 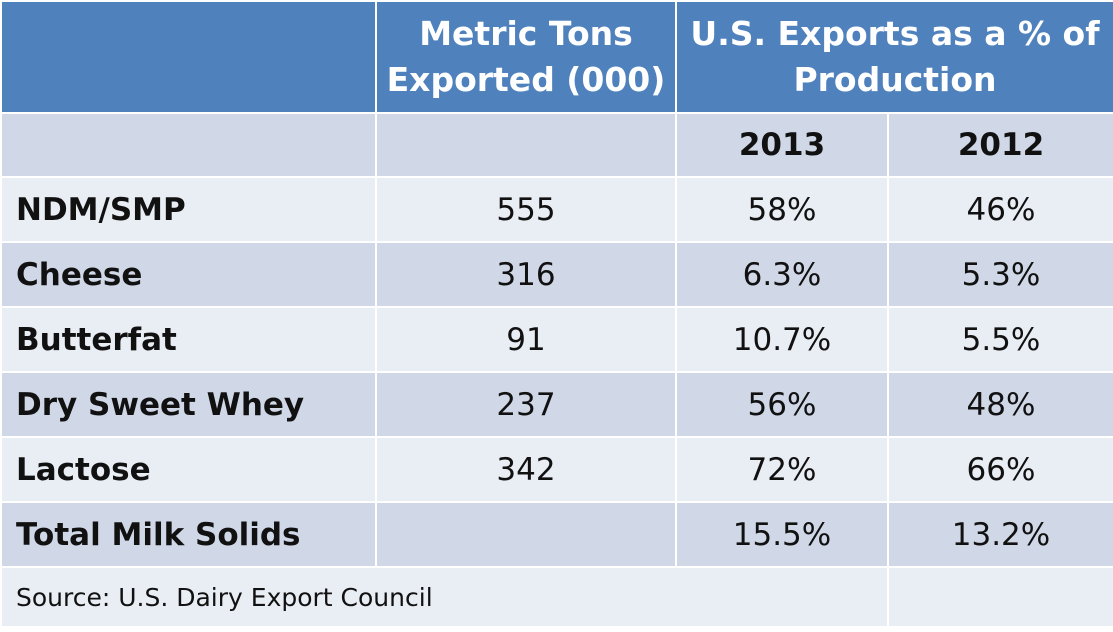 I want to click on source-empty-cell, so click(x=1000, y=597).